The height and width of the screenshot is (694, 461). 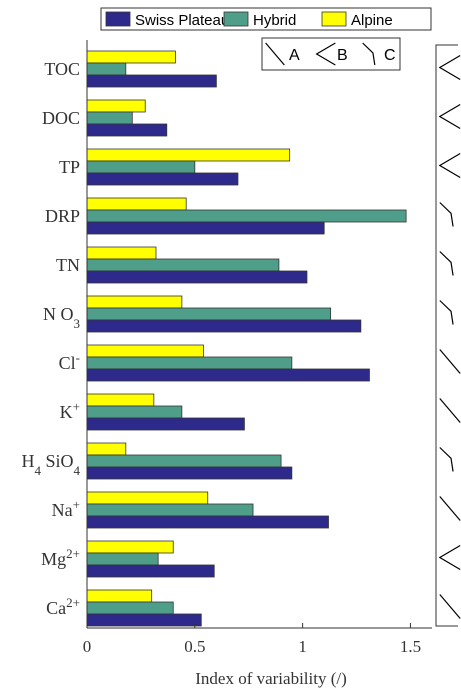 I want to click on legend-box, so click(x=266, y=19).